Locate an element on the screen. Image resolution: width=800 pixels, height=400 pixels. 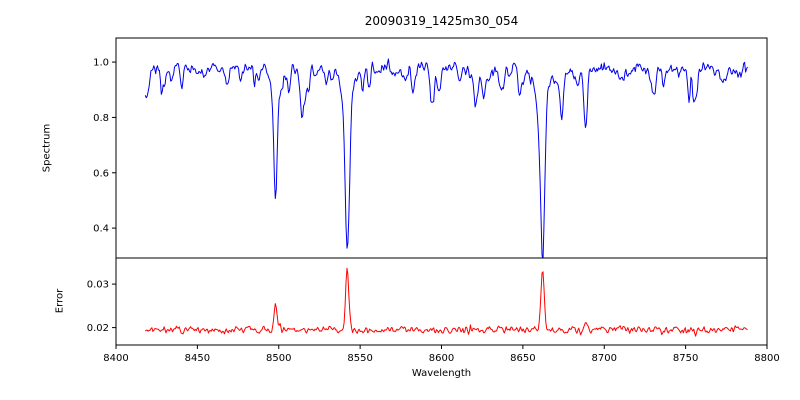
x-tick-label: 8400 is located at coordinates (115, 358).